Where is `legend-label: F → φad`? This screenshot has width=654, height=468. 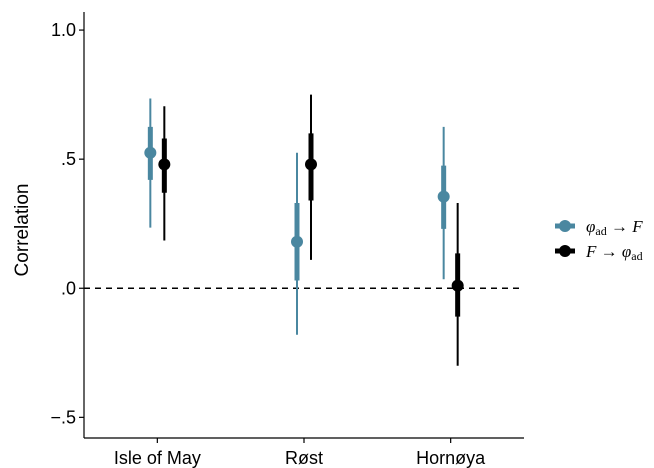 legend-label: F → φad is located at coordinates (614, 252).